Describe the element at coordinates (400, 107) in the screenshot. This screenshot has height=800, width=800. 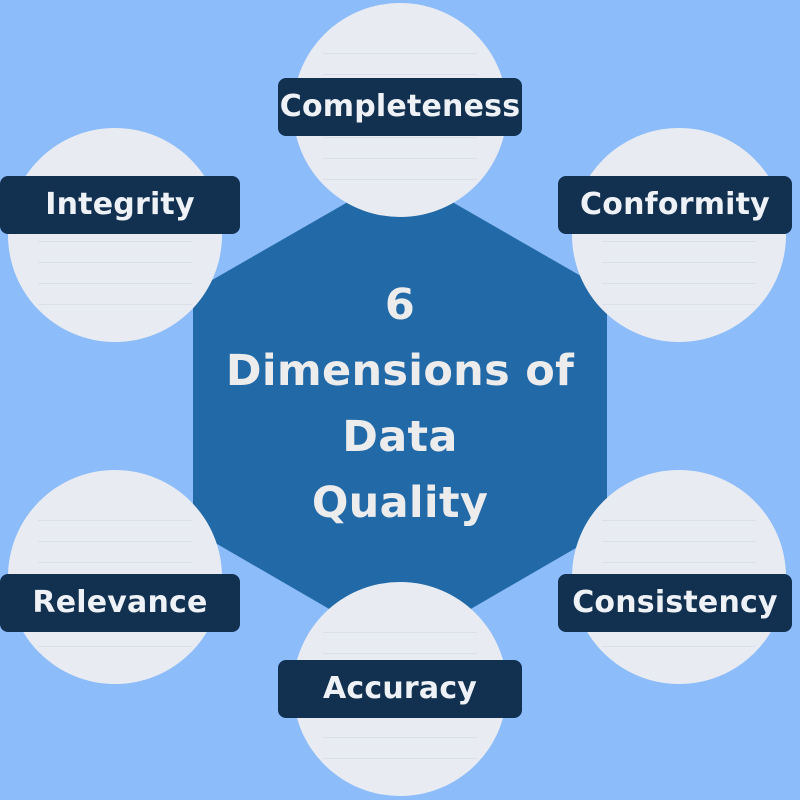
I see `label-completeness: Completeness` at that location.